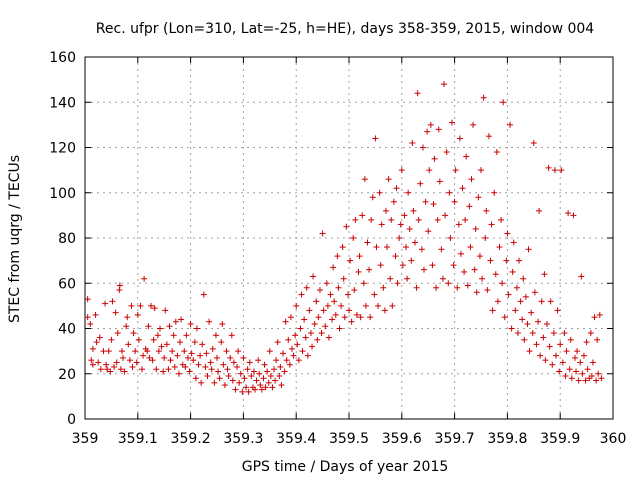 This screenshot has width=640, height=484. What do you see at coordinates (67, 330) in the screenshot?
I see `y-tick-label: 40` at bounding box center [67, 330].